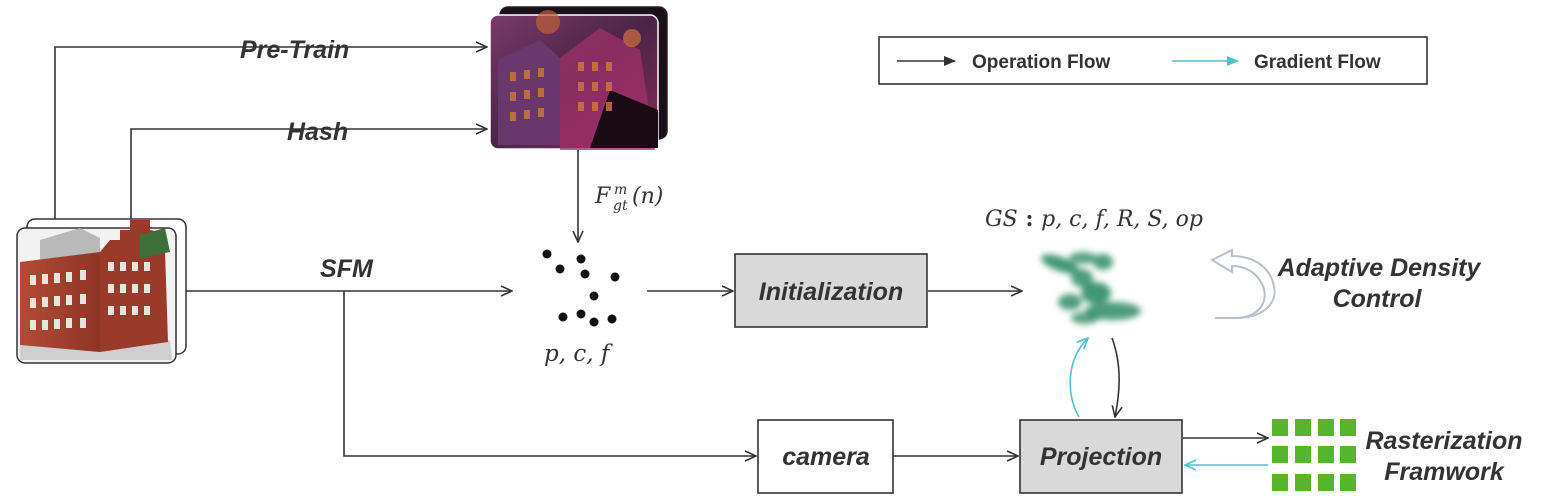 The width and height of the screenshot is (1546, 498). I want to click on initialization-label: Initialization, so click(831, 292).